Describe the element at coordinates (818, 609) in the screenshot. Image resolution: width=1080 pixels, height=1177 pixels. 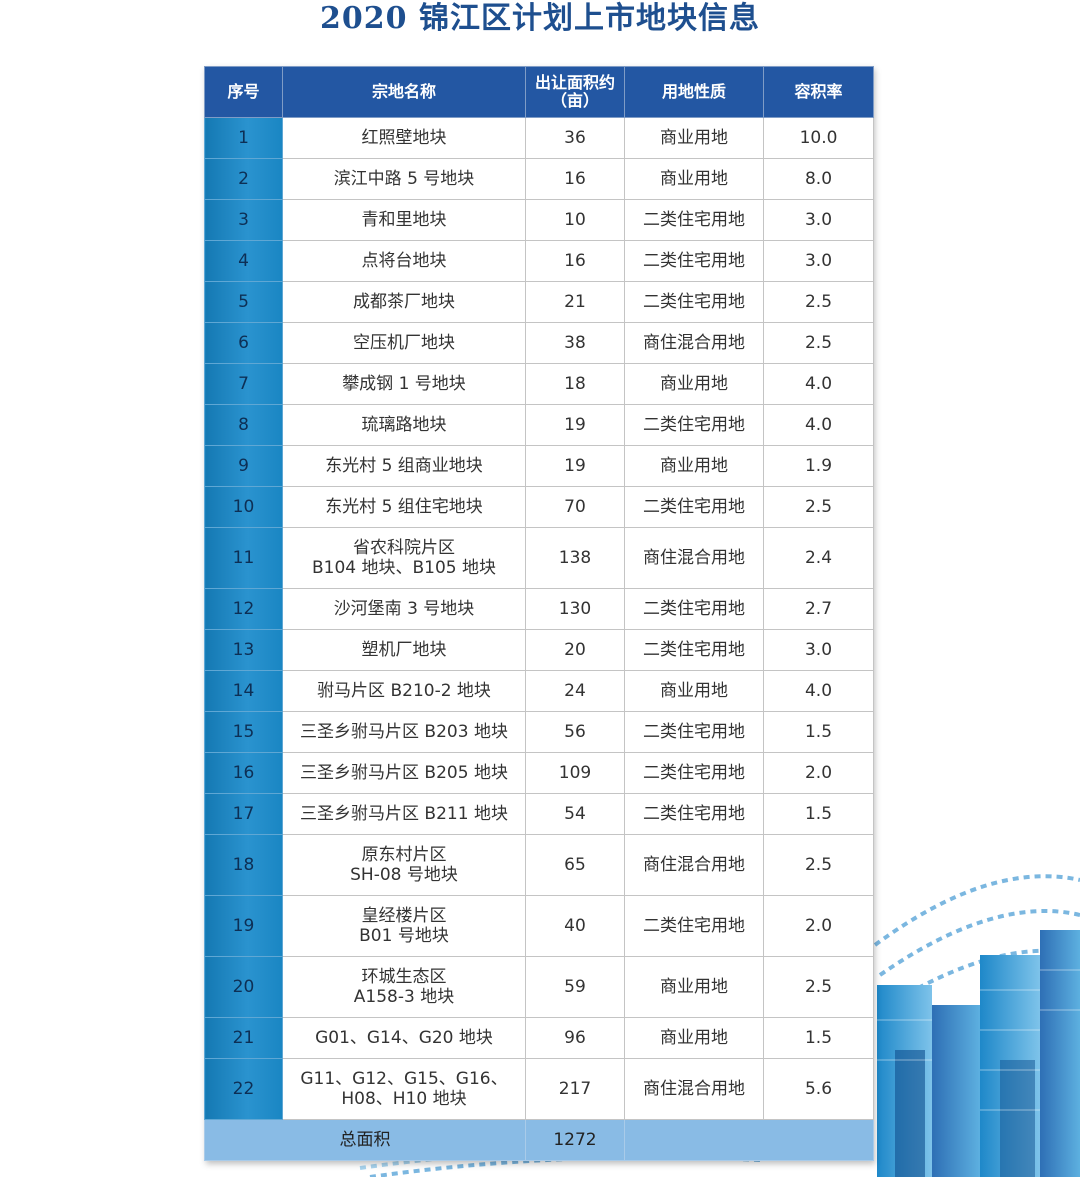
I see `row-far: 2.7` at that location.